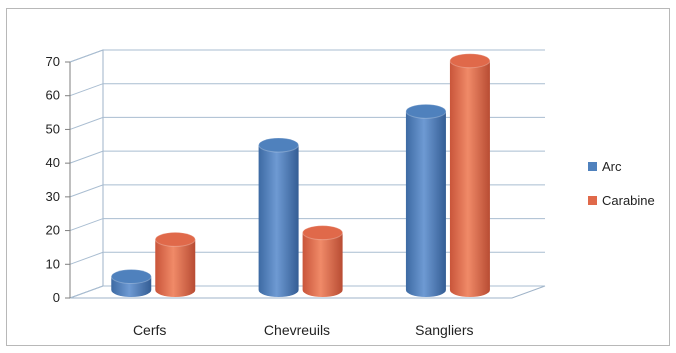 The width and height of the screenshot is (676, 353). Describe the element at coordinates (53, 95) in the screenshot. I see `y-tick-label: 60` at that location.